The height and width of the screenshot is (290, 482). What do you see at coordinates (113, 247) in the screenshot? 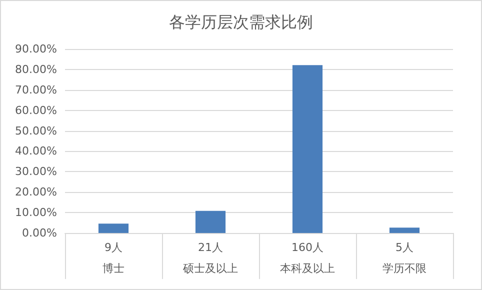
I see `text: 9人` at bounding box center [113, 247].